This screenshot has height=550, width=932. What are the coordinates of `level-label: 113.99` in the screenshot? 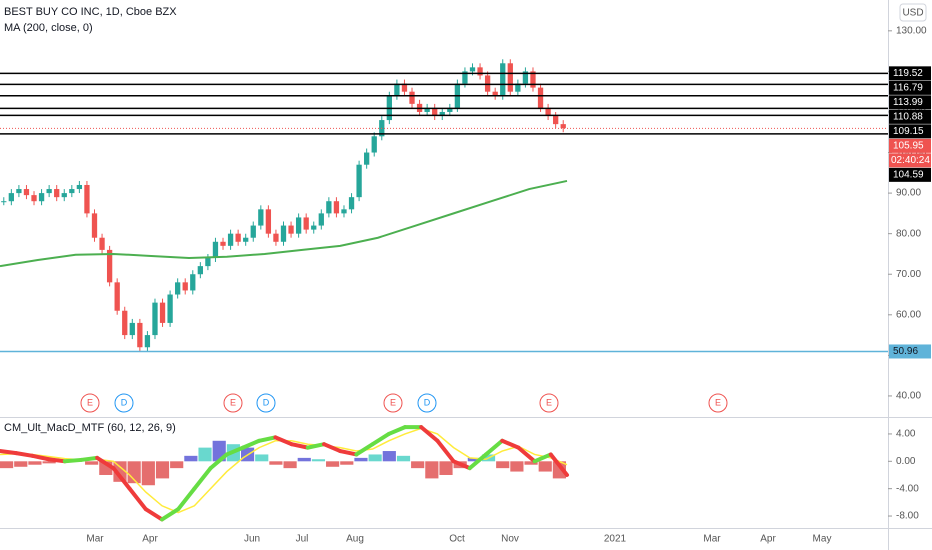 It's located at (908, 102).